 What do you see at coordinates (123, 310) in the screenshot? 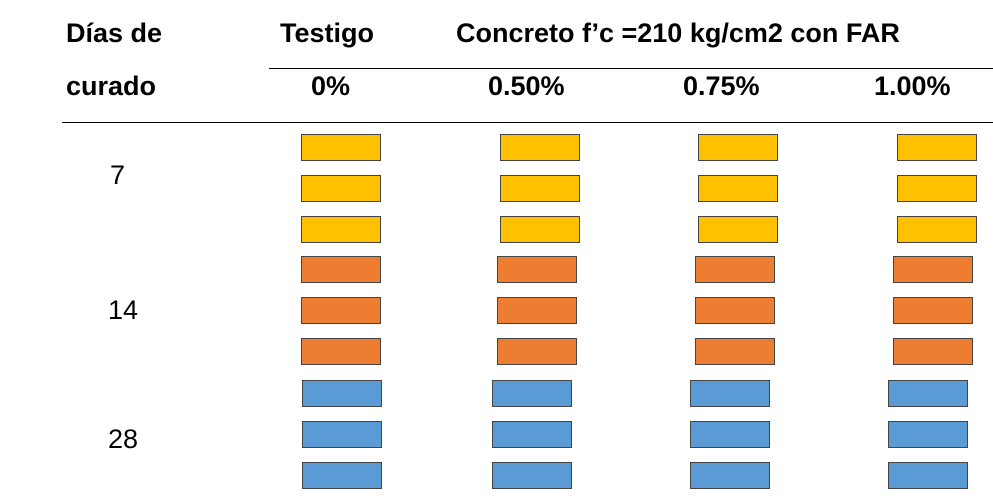
I see `row-days-14: 14` at bounding box center [123, 310].